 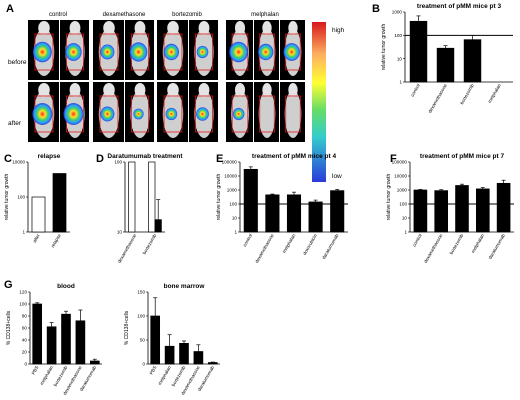 What do you see at coordinates (37, 334) in the screenshot?
I see `bar-PBS` at bounding box center [37, 334].